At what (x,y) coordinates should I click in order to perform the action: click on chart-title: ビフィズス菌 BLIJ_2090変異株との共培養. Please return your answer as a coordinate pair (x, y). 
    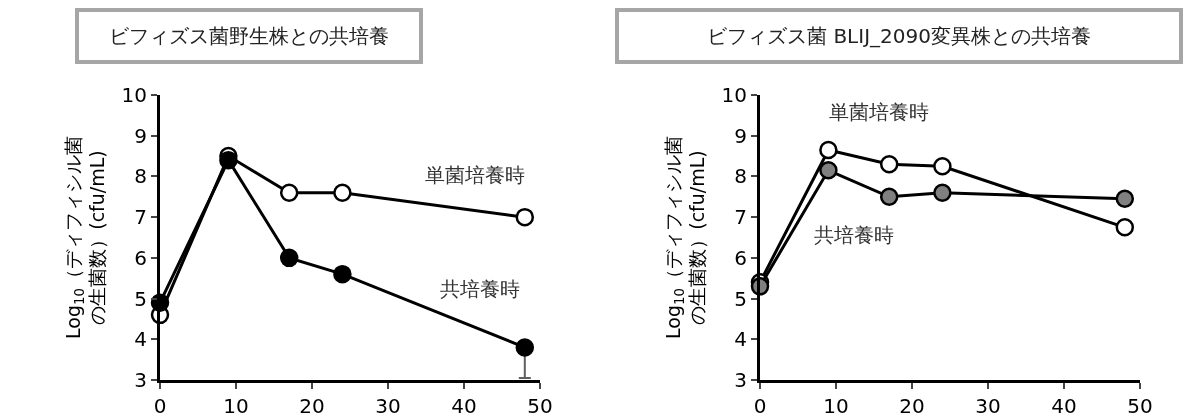
    Looking at the image, I should click on (899, 36).